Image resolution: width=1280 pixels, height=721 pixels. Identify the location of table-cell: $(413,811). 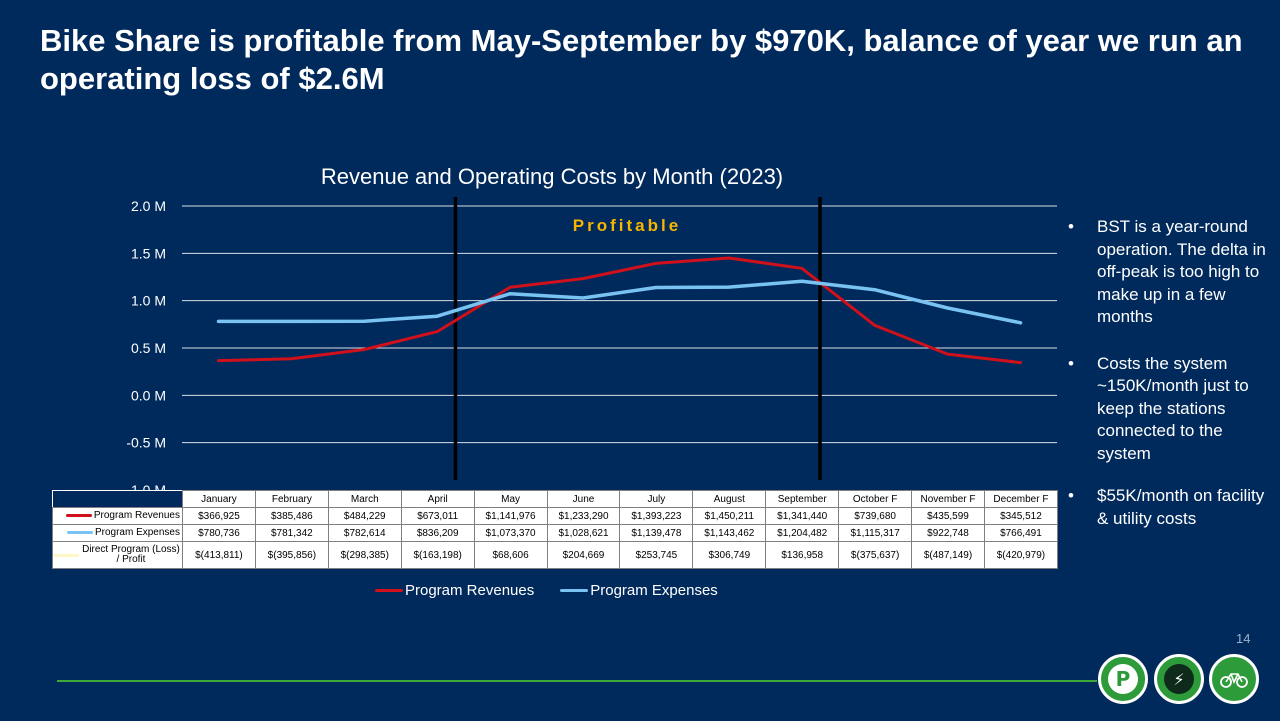
(219, 555).